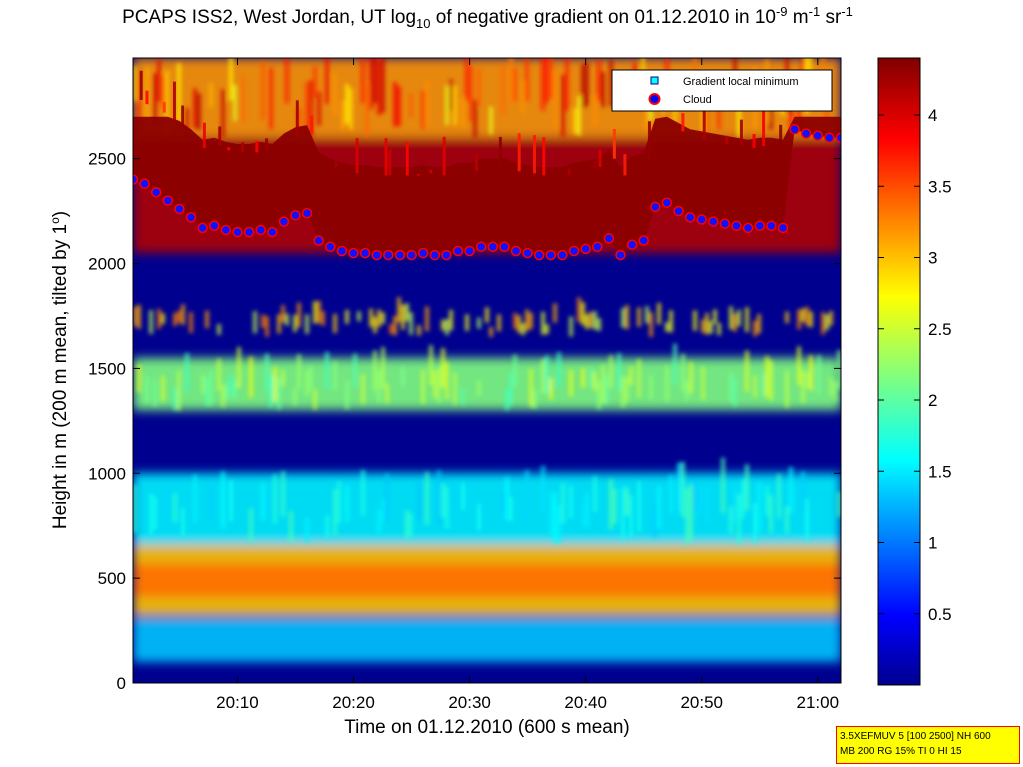 Image resolution: width=1023 pixels, height=767 pixels. What do you see at coordinates (585, 702) in the screenshot?
I see `x-tick-label: 20:40` at bounding box center [585, 702].